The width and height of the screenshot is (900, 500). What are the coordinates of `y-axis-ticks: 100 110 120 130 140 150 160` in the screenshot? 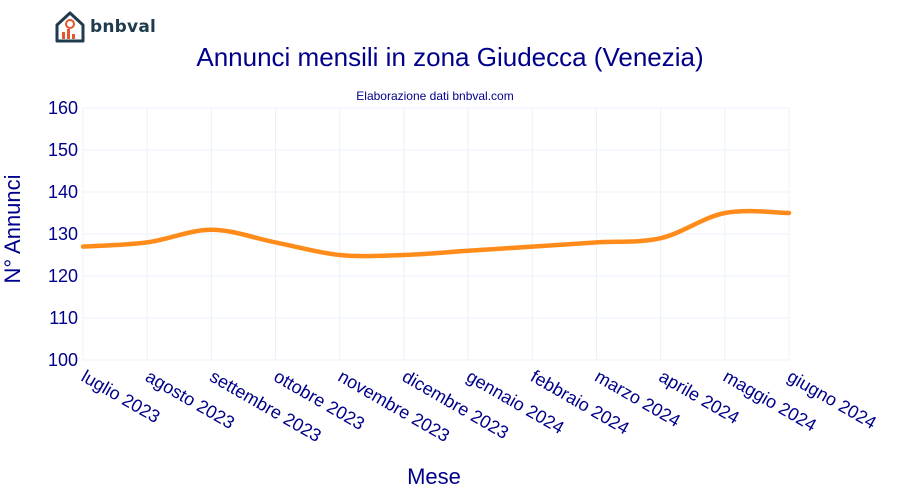 It's located at (63, 234).